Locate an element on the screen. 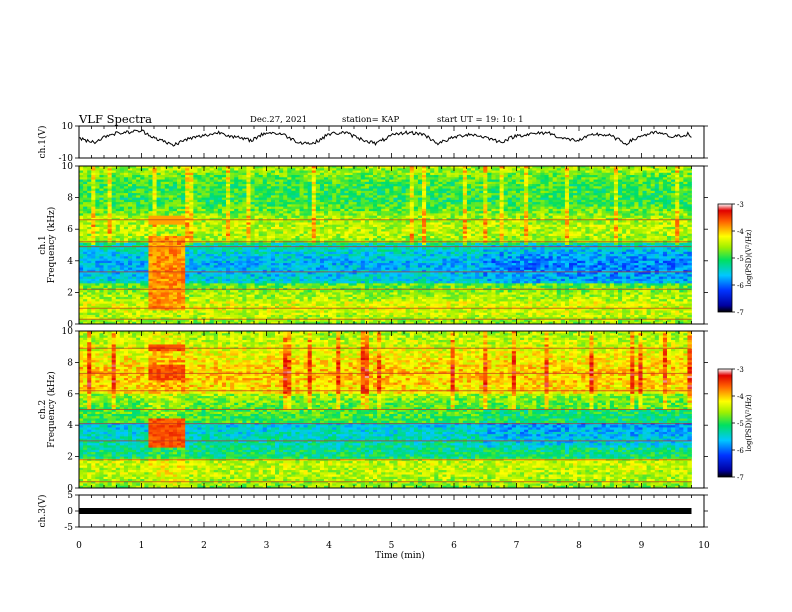 The width and height of the screenshot is (792, 612). ch2-spectrogram-ytick: 10 is located at coordinates (68, 332).